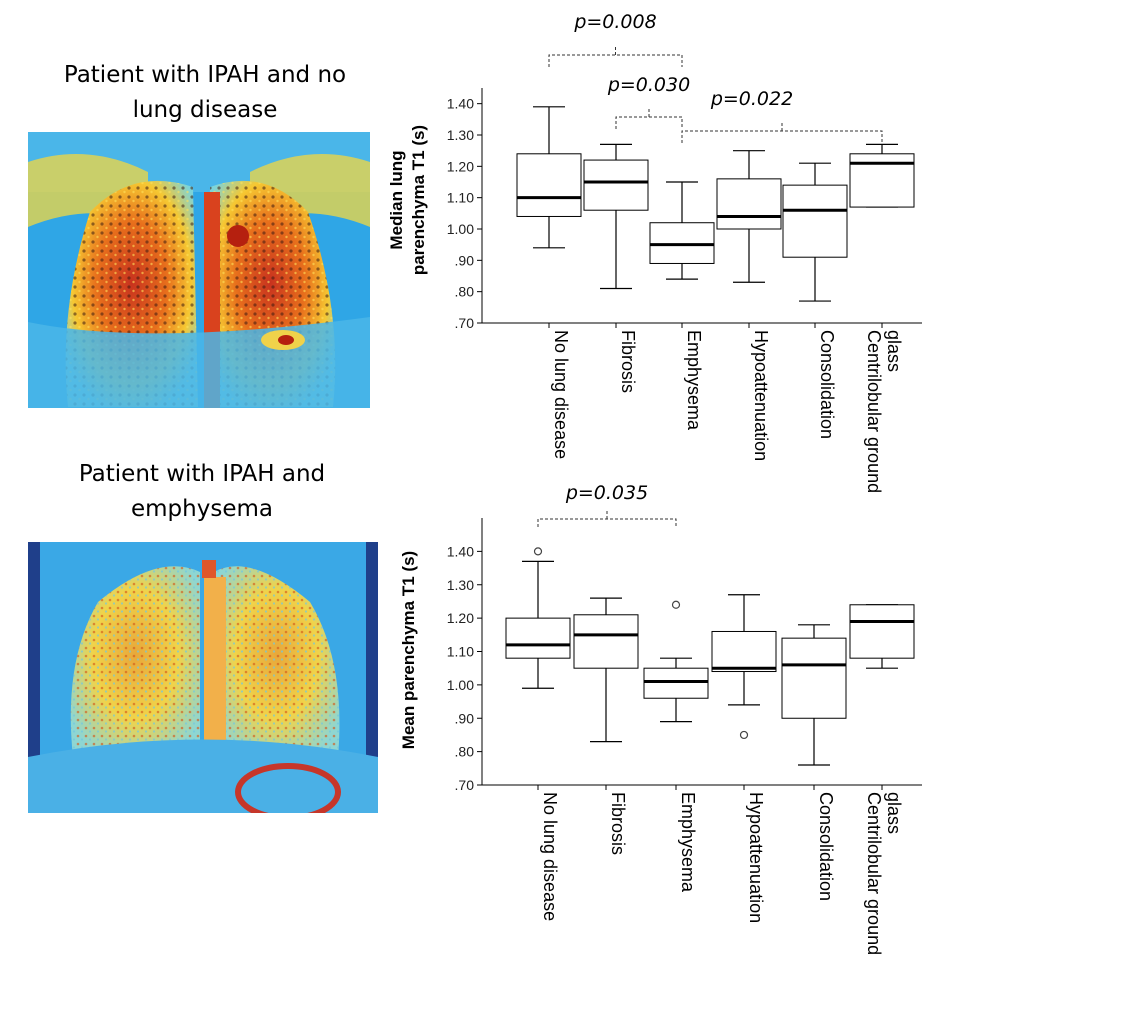 The height and width of the screenshot is (1015, 1131). What do you see at coordinates (418, 200) in the screenshot?
I see `y-axis-label: parenchyma T1 (s)` at bounding box center [418, 200].